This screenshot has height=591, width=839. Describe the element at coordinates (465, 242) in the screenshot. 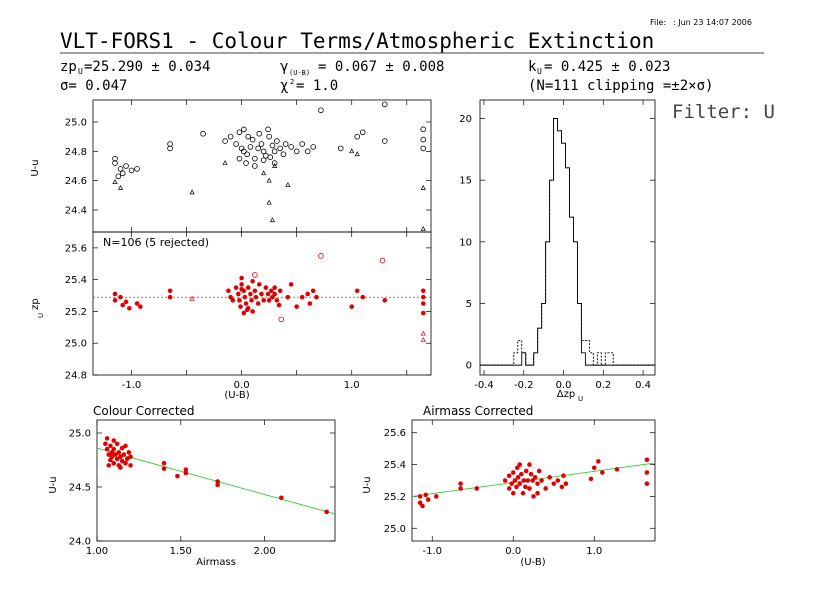

I see `y-tick-label: 10` at that location.